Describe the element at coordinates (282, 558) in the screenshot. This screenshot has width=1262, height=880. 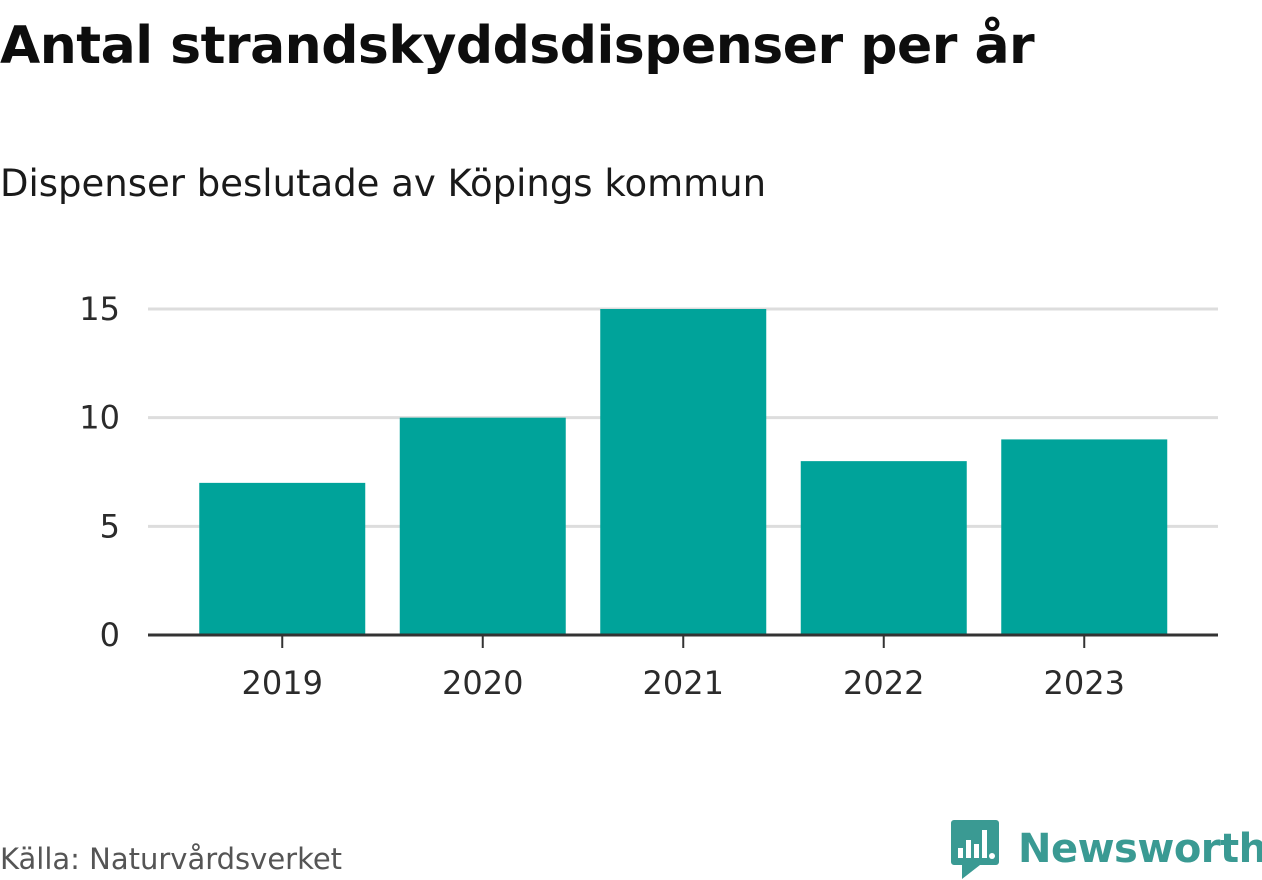
I see `bar-2019` at that location.